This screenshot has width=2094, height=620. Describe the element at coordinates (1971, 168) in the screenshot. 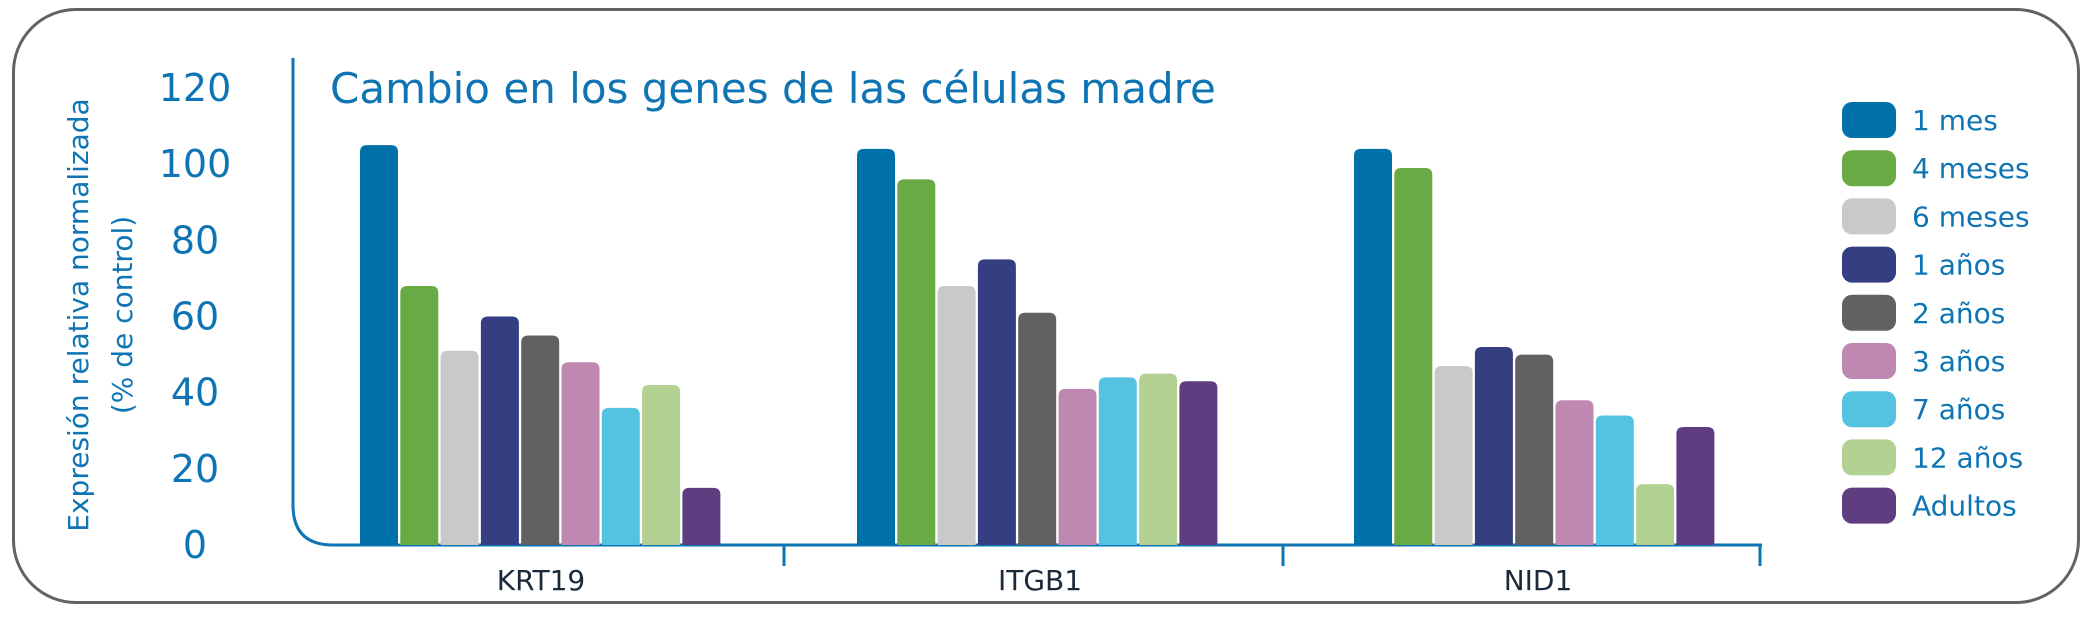

I see `legend-label: 4 meses` at that location.